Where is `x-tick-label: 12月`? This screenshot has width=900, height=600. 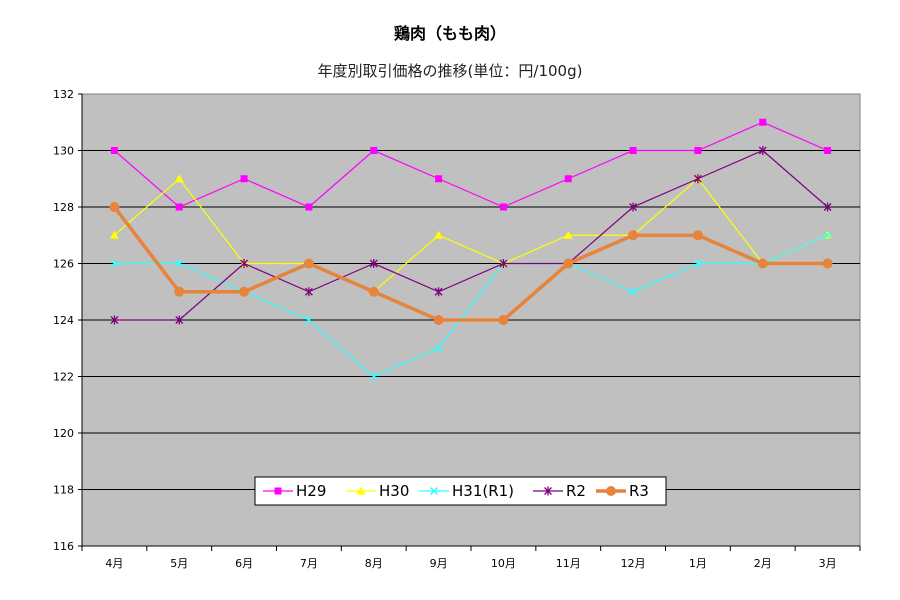 x-tick-label: 12月 is located at coordinates (633, 563).